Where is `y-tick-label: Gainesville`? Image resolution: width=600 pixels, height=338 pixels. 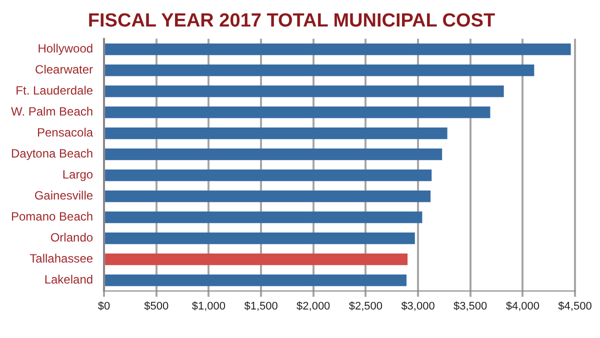 y-tick-label: Gainesville is located at coordinates (64, 195).